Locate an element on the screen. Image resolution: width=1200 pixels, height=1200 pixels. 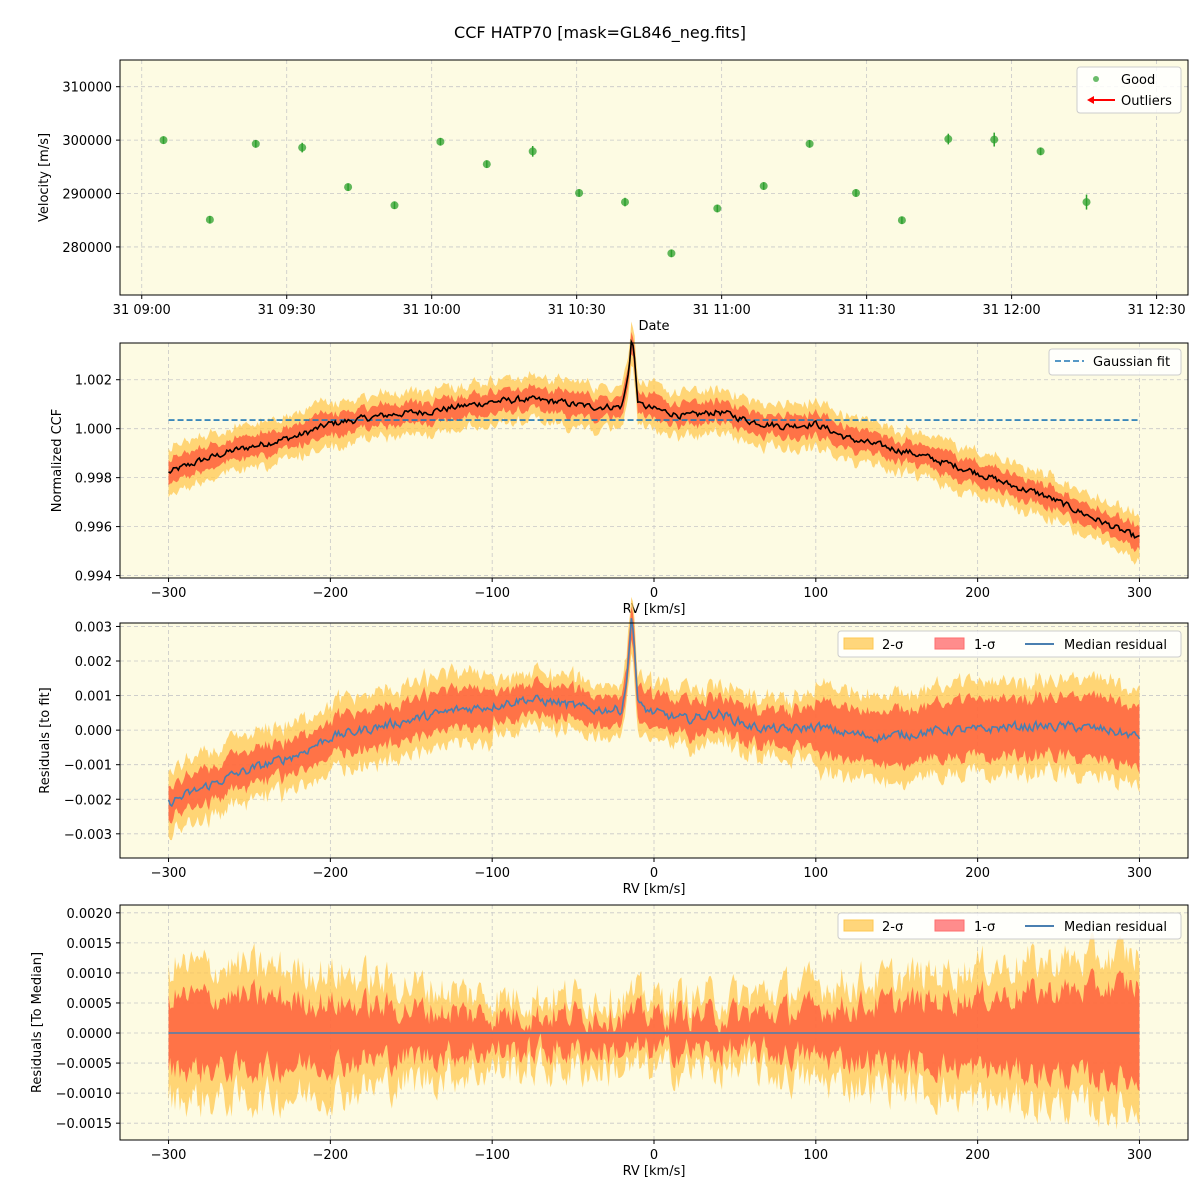
y-tick-label: 0.0020 is located at coordinates (90, 914).